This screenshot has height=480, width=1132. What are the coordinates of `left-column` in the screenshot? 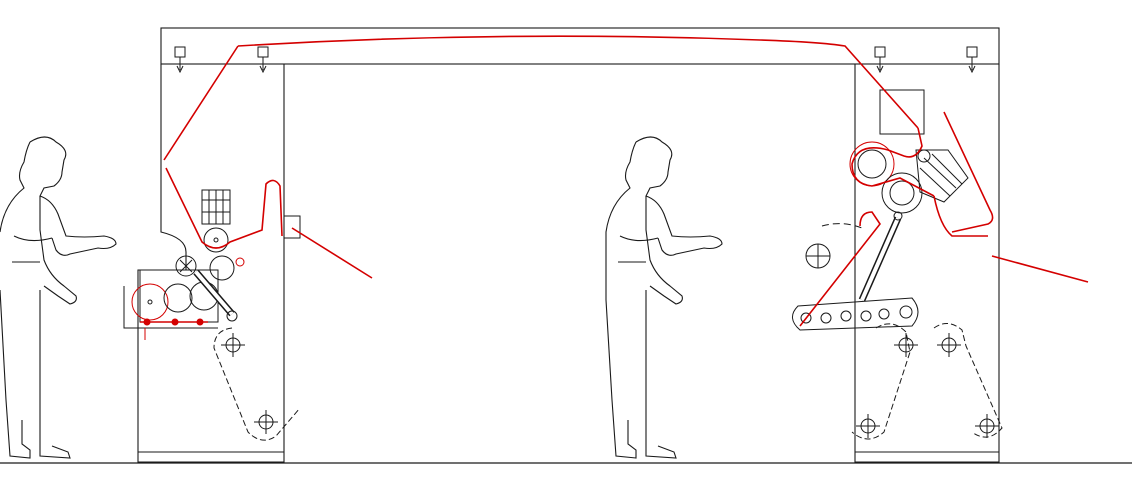 It's located at (211, 263).